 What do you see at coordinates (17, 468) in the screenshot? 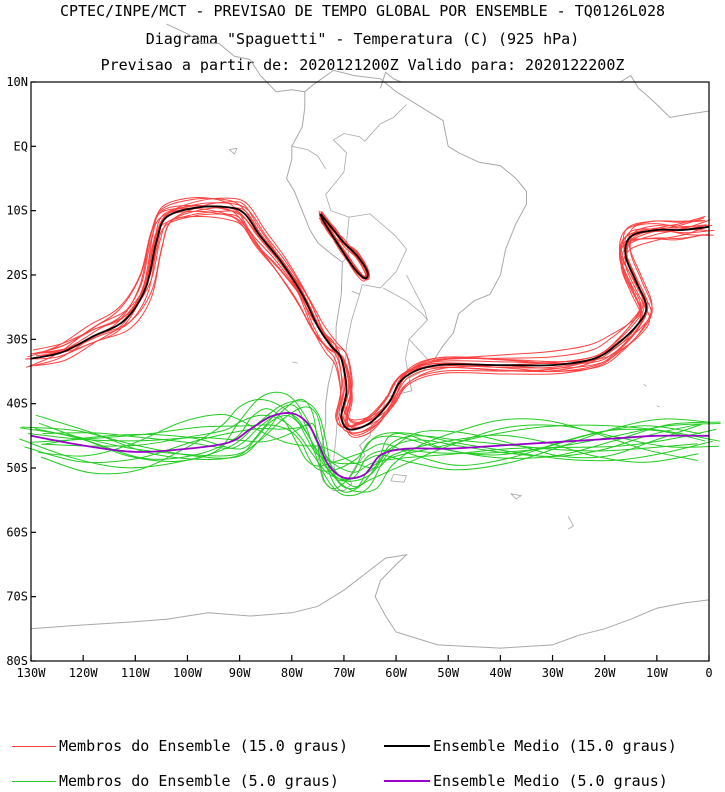
I see `y-tick-label: 50S` at bounding box center [17, 468].